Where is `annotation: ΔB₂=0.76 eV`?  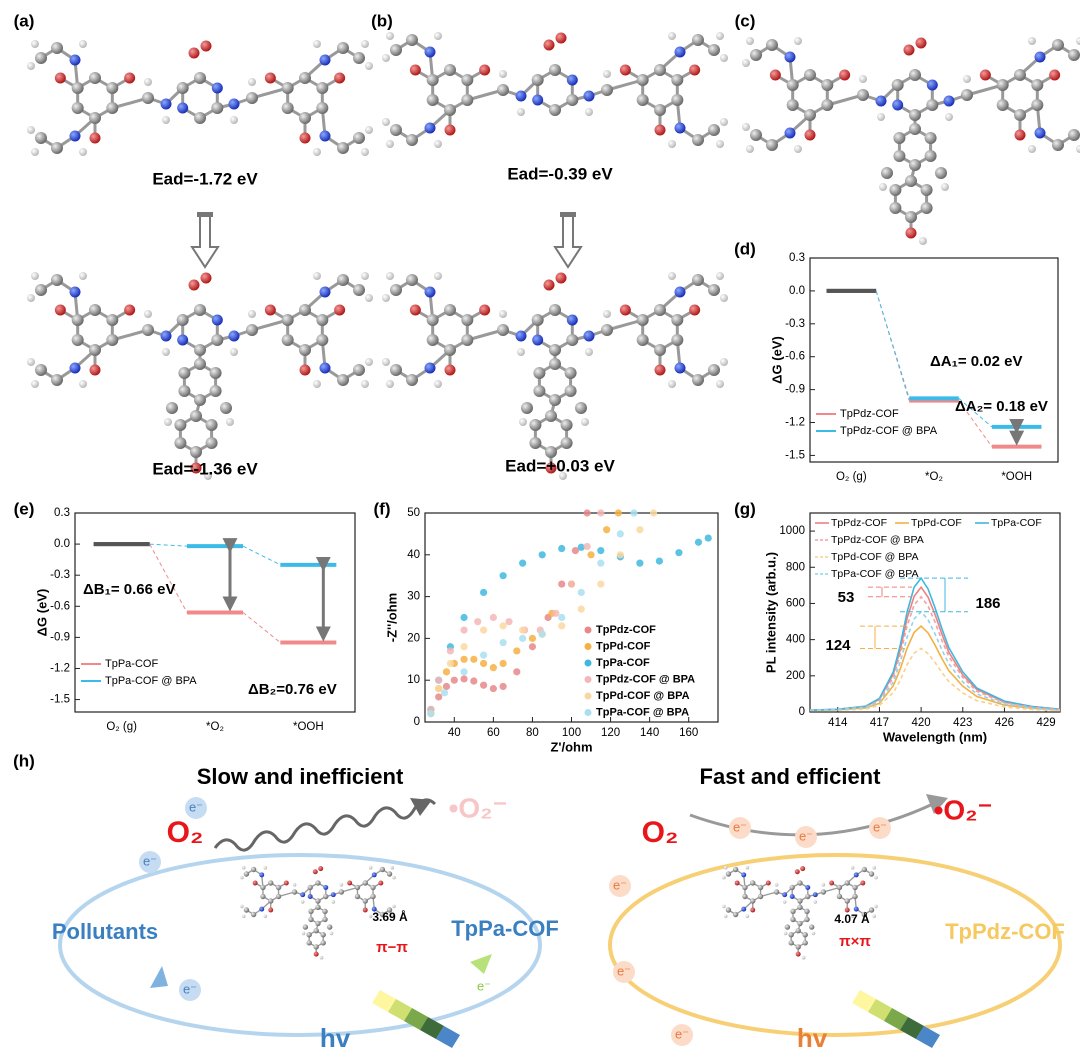
annotation: ΔB₂=0.76 eV is located at coordinates (292, 689).